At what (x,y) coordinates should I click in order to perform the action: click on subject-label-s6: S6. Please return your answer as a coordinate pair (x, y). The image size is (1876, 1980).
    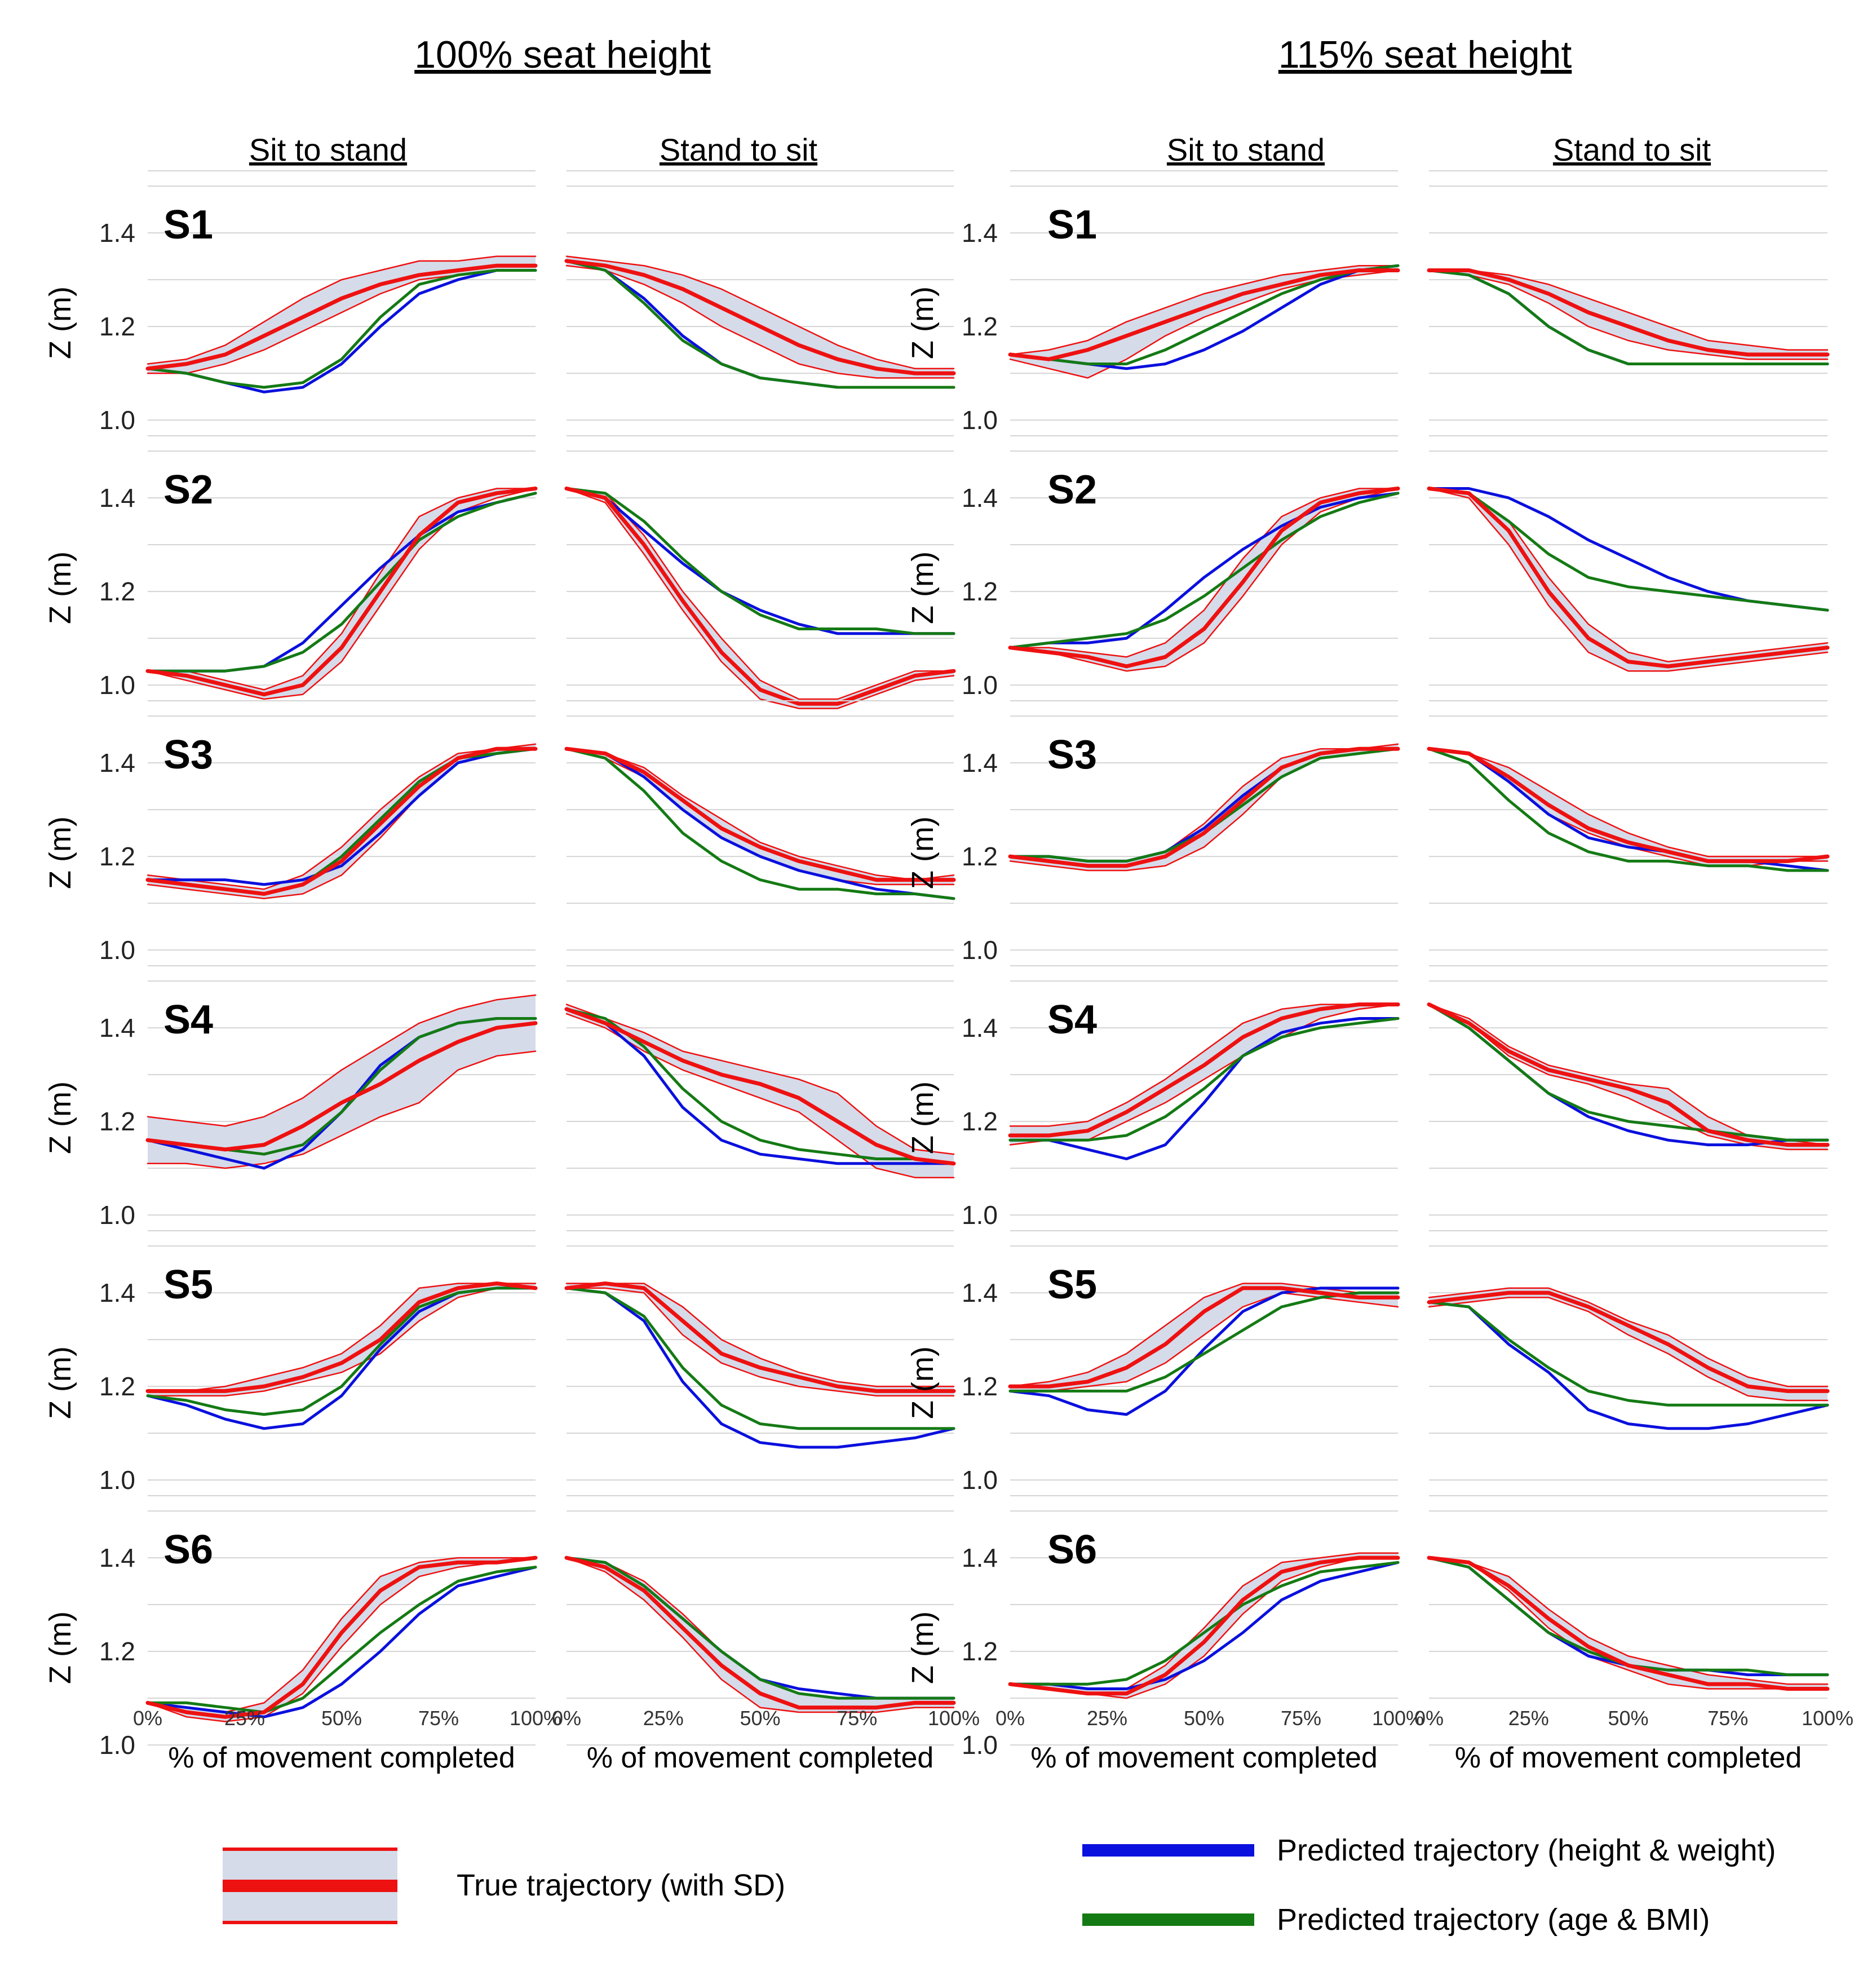
    Looking at the image, I should click on (188, 1550).